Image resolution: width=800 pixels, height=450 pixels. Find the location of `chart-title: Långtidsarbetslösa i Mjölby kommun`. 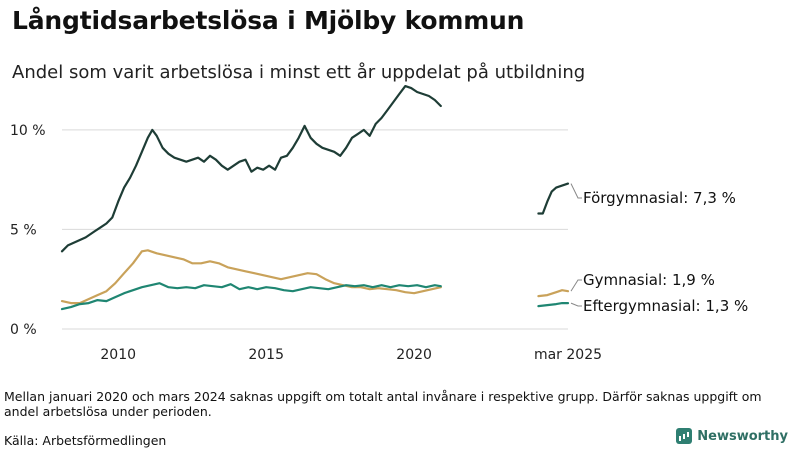

chart-title: Långtidsarbetslösa i Mjölby kommun is located at coordinates (268, 20).